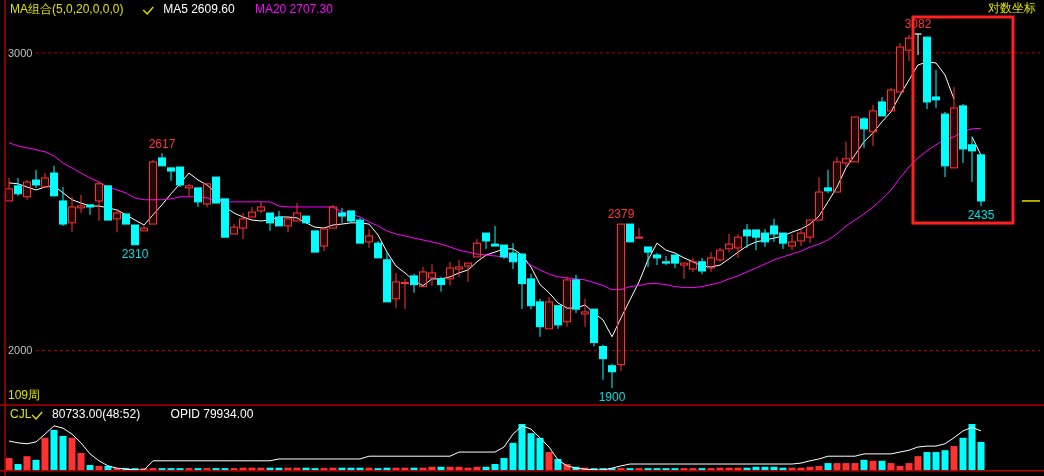 Image resolution: width=1044 pixels, height=476 pixels. I want to click on text: MA5 2609.60, so click(199, 9).